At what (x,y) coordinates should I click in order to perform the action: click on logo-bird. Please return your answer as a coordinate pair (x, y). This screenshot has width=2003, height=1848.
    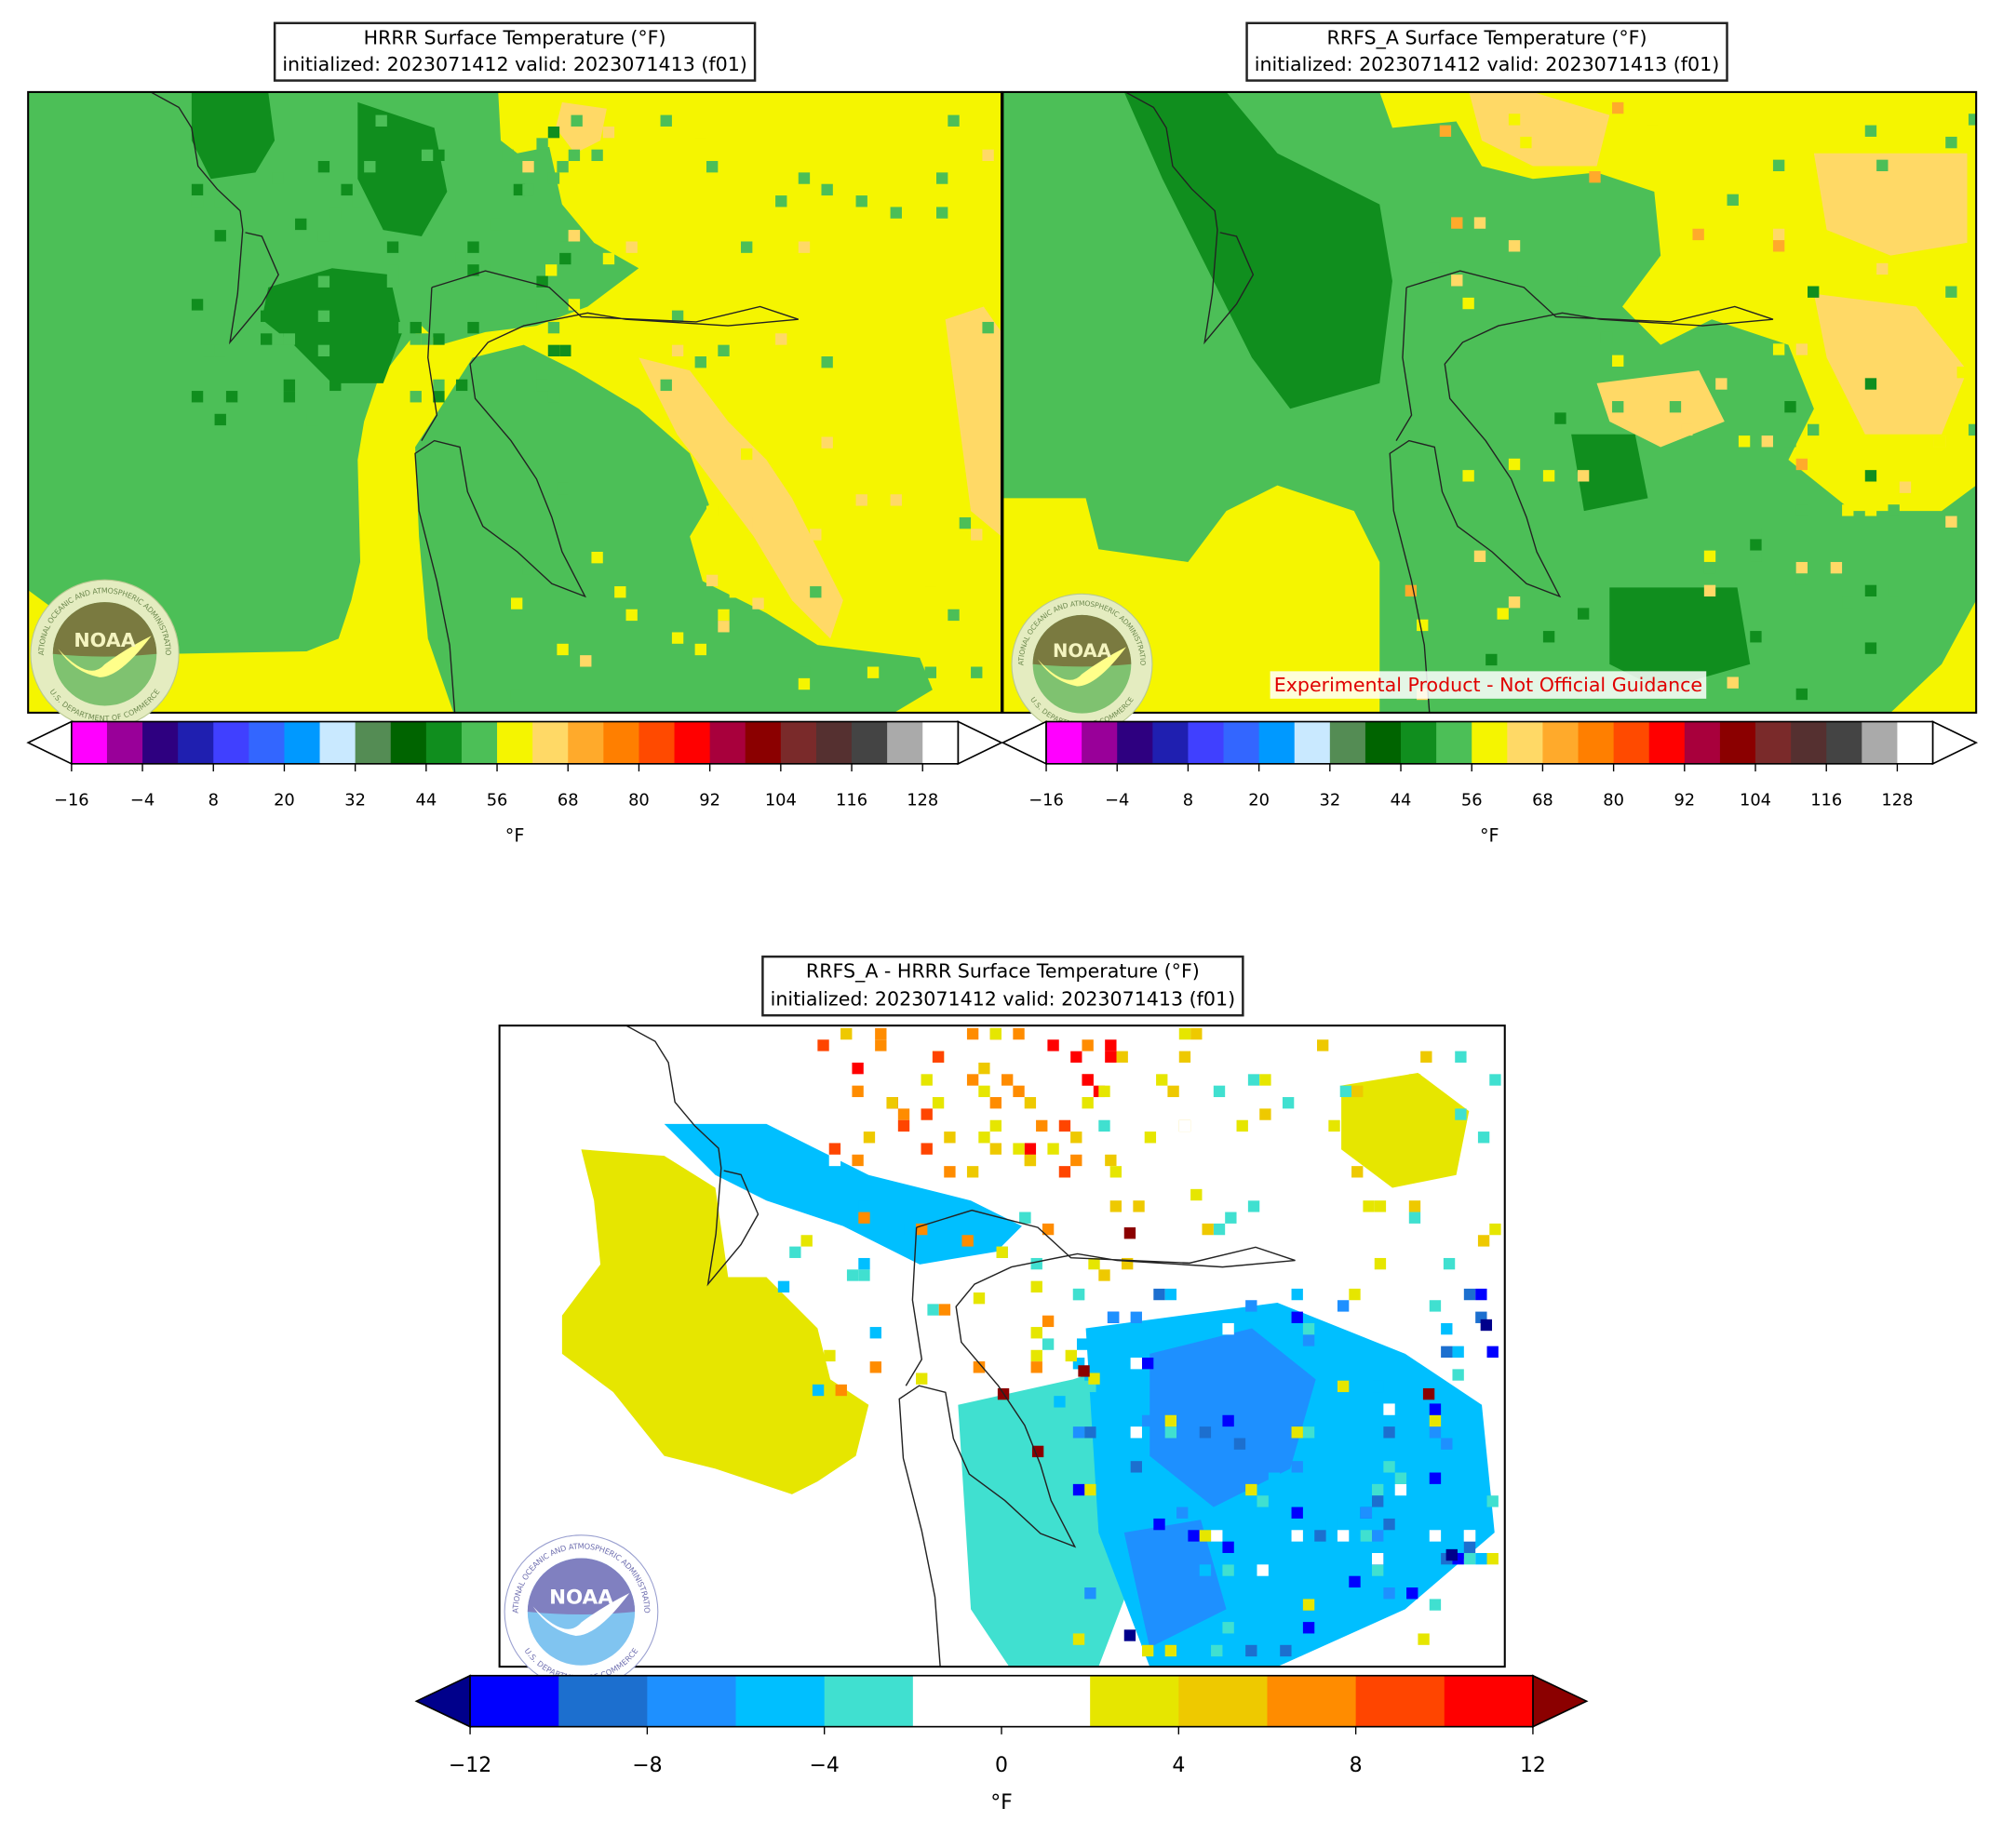
    Looking at the image, I should click on (105, 656).